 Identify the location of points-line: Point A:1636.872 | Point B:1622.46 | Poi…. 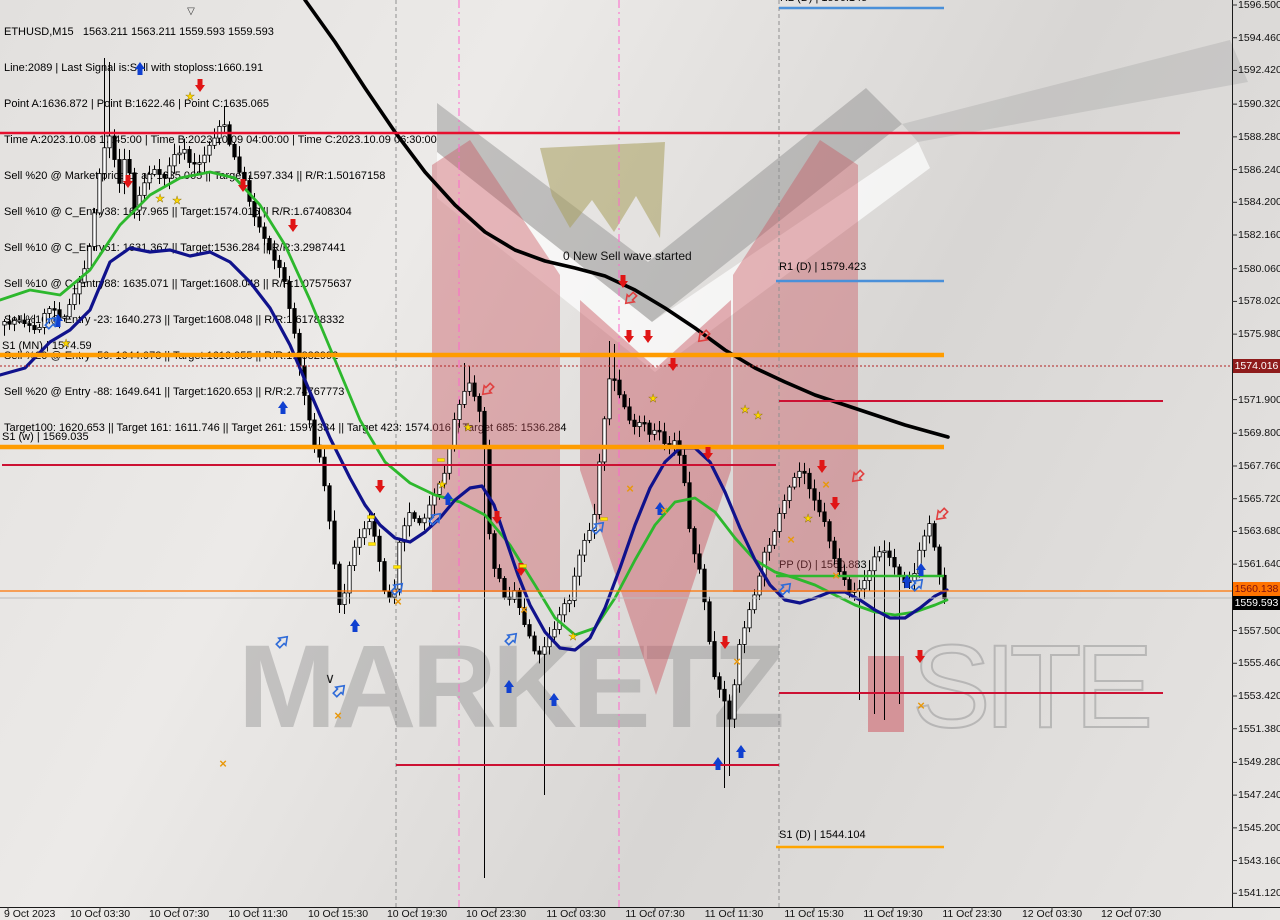
(137, 104).